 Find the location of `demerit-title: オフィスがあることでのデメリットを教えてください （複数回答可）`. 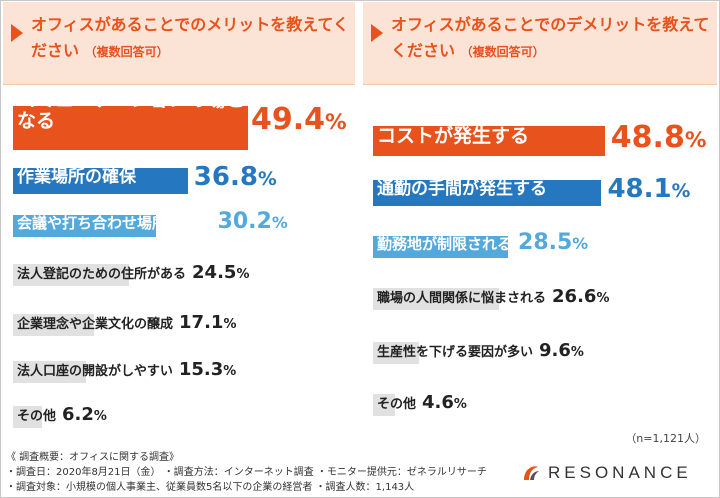

demerit-title: オフィスがあることでのデメリットを教えてください （複数回答可） is located at coordinates (551, 38).